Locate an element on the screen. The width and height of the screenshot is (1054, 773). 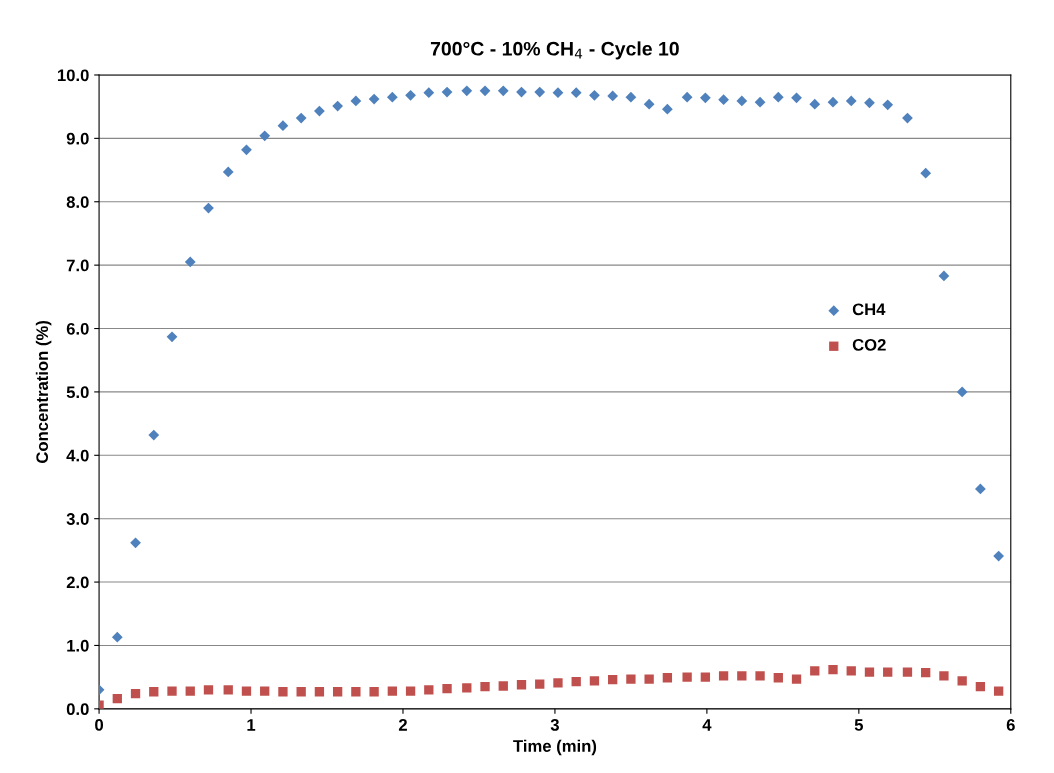
x-axis-title: Time (min) is located at coordinates (555, 747).